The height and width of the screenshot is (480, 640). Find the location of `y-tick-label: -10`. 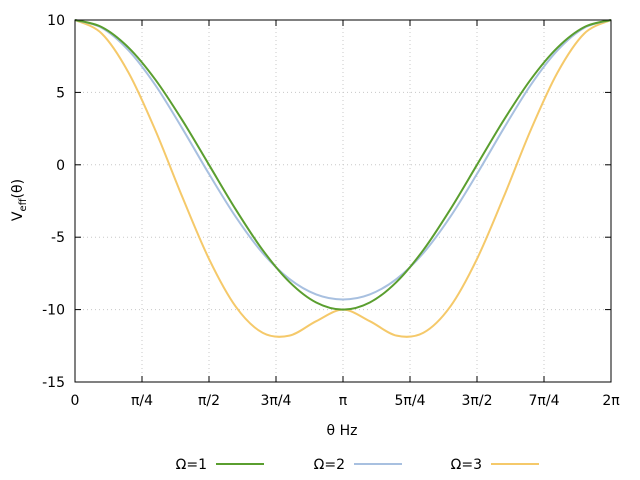

y-tick-label: -10 is located at coordinates (53, 311).